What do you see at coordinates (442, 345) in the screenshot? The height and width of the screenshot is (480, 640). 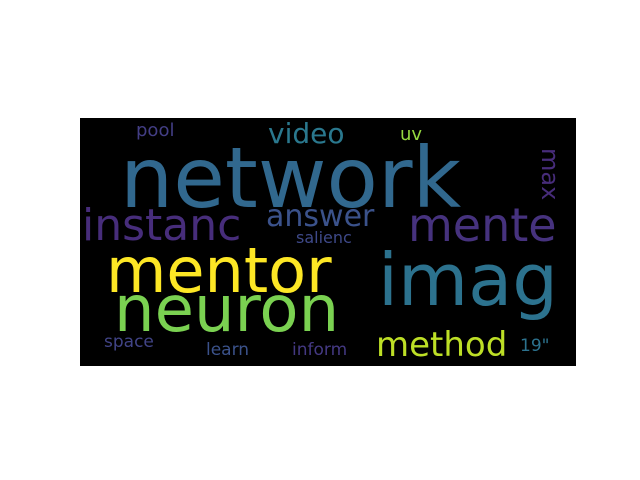 I see `word-method: method` at bounding box center [442, 345].